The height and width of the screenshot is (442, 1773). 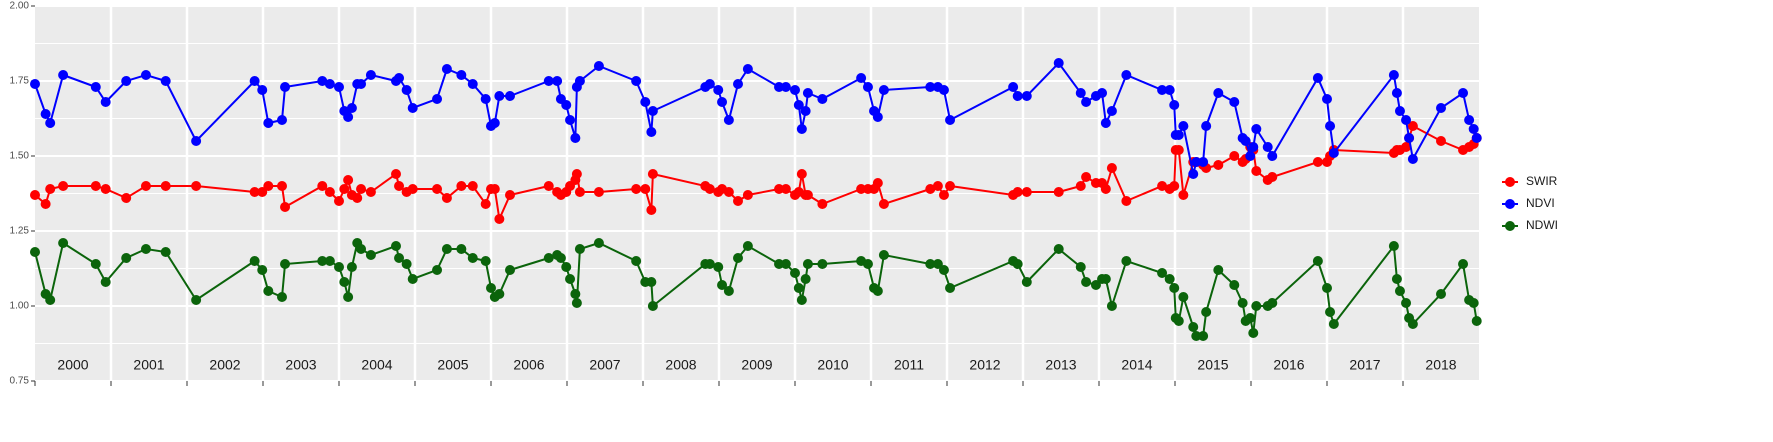 What do you see at coordinates (300, 365) in the screenshot?
I see `x-tick-label: 2003` at bounding box center [300, 365].